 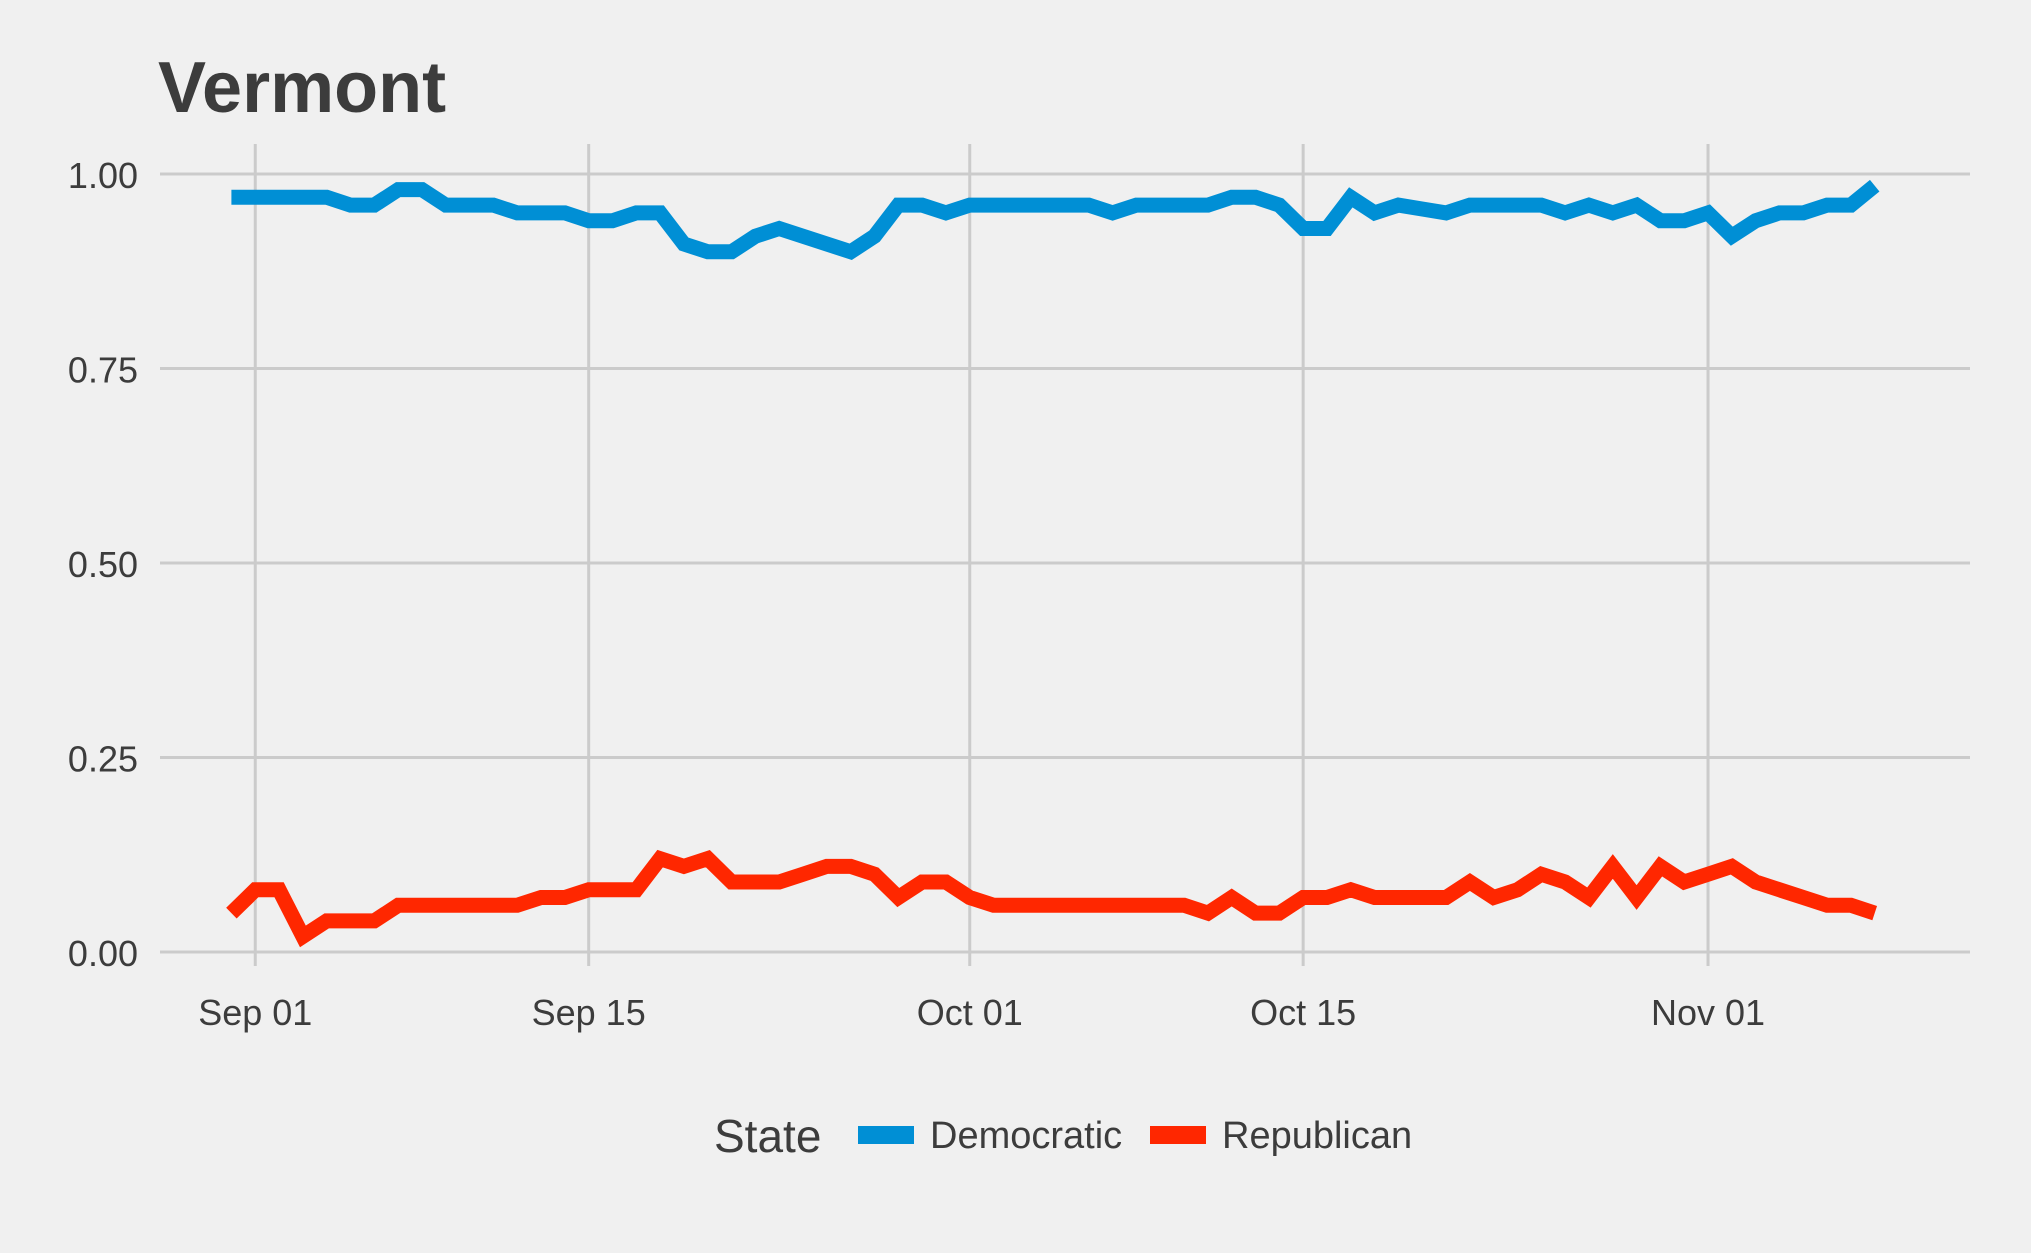 What do you see at coordinates (302, 88) in the screenshot?
I see `chart-title: Vermont` at bounding box center [302, 88].